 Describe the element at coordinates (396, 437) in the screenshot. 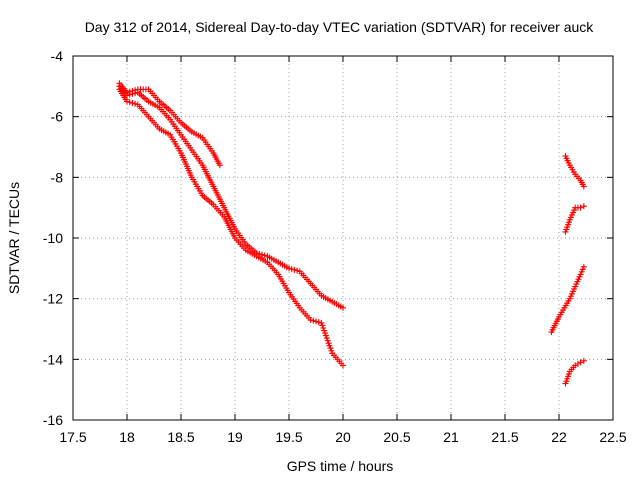

I see `x-tick-label: 20.5` at that location.